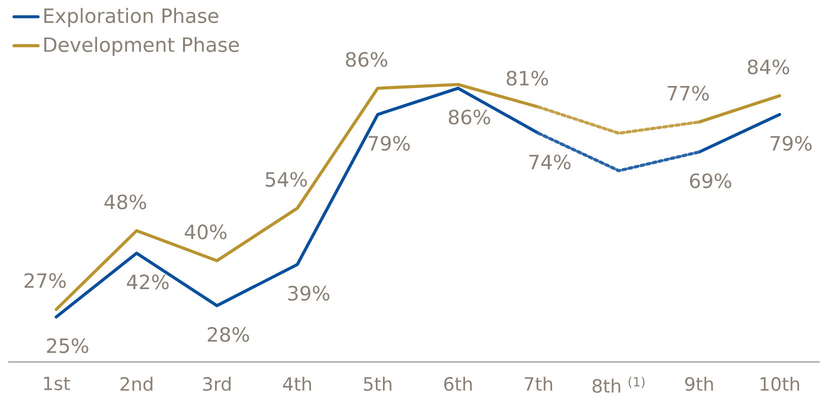 The height and width of the screenshot is (406, 831). Describe the element at coordinates (131, 18) in the screenshot. I see `legend-label: Exploration Phase` at that location.